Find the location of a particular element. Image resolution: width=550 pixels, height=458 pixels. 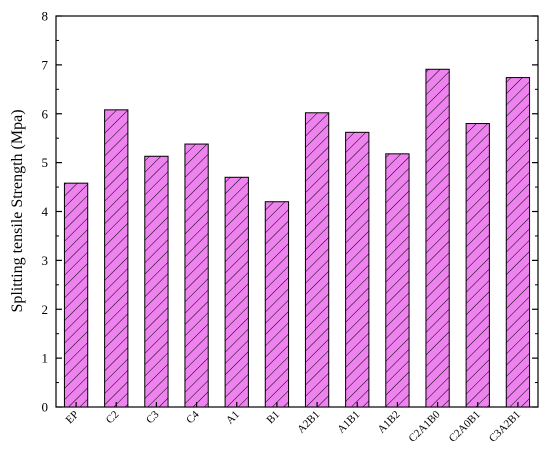

x-tick-label: C2A0B1 is located at coordinates (465, 427).